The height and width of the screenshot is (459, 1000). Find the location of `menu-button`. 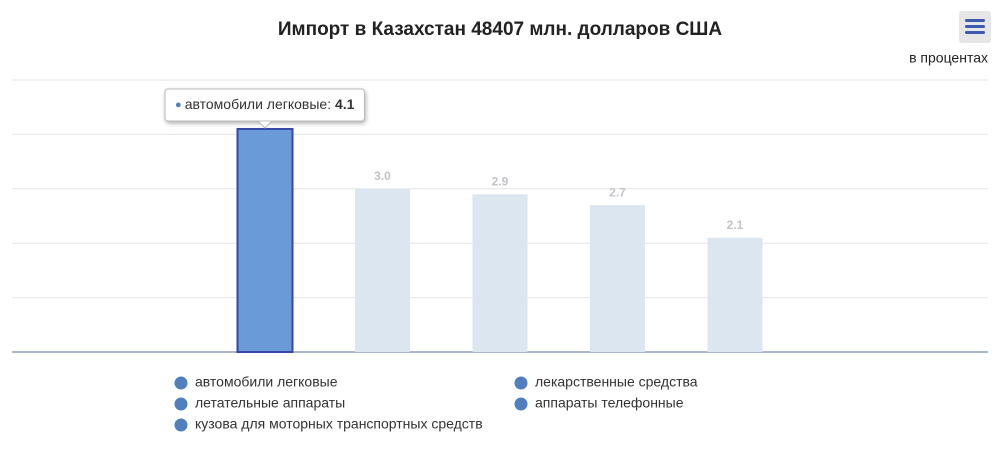

menu-button is located at coordinates (975, 27).